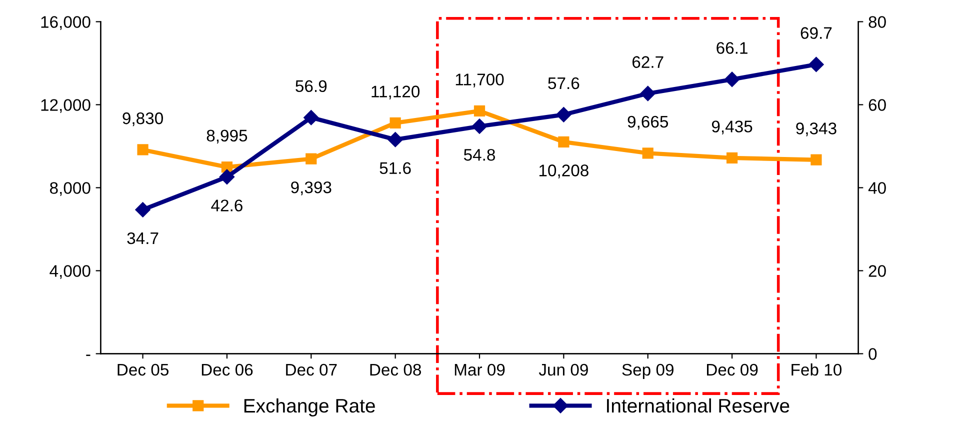 The width and height of the screenshot is (959, 434). Describe the element at coordinates (563, 370) in the screenshot. I see `x-tick-label: Jun 09` at that location.